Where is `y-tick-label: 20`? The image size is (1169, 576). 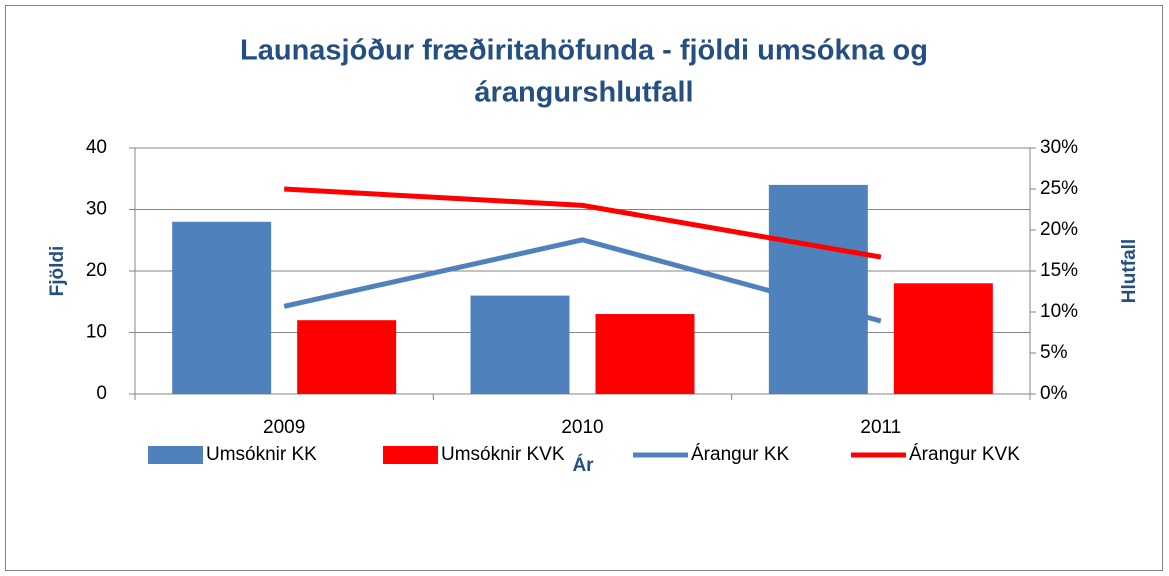 y-tick-label: 20 is located at coordinates (96, 270).